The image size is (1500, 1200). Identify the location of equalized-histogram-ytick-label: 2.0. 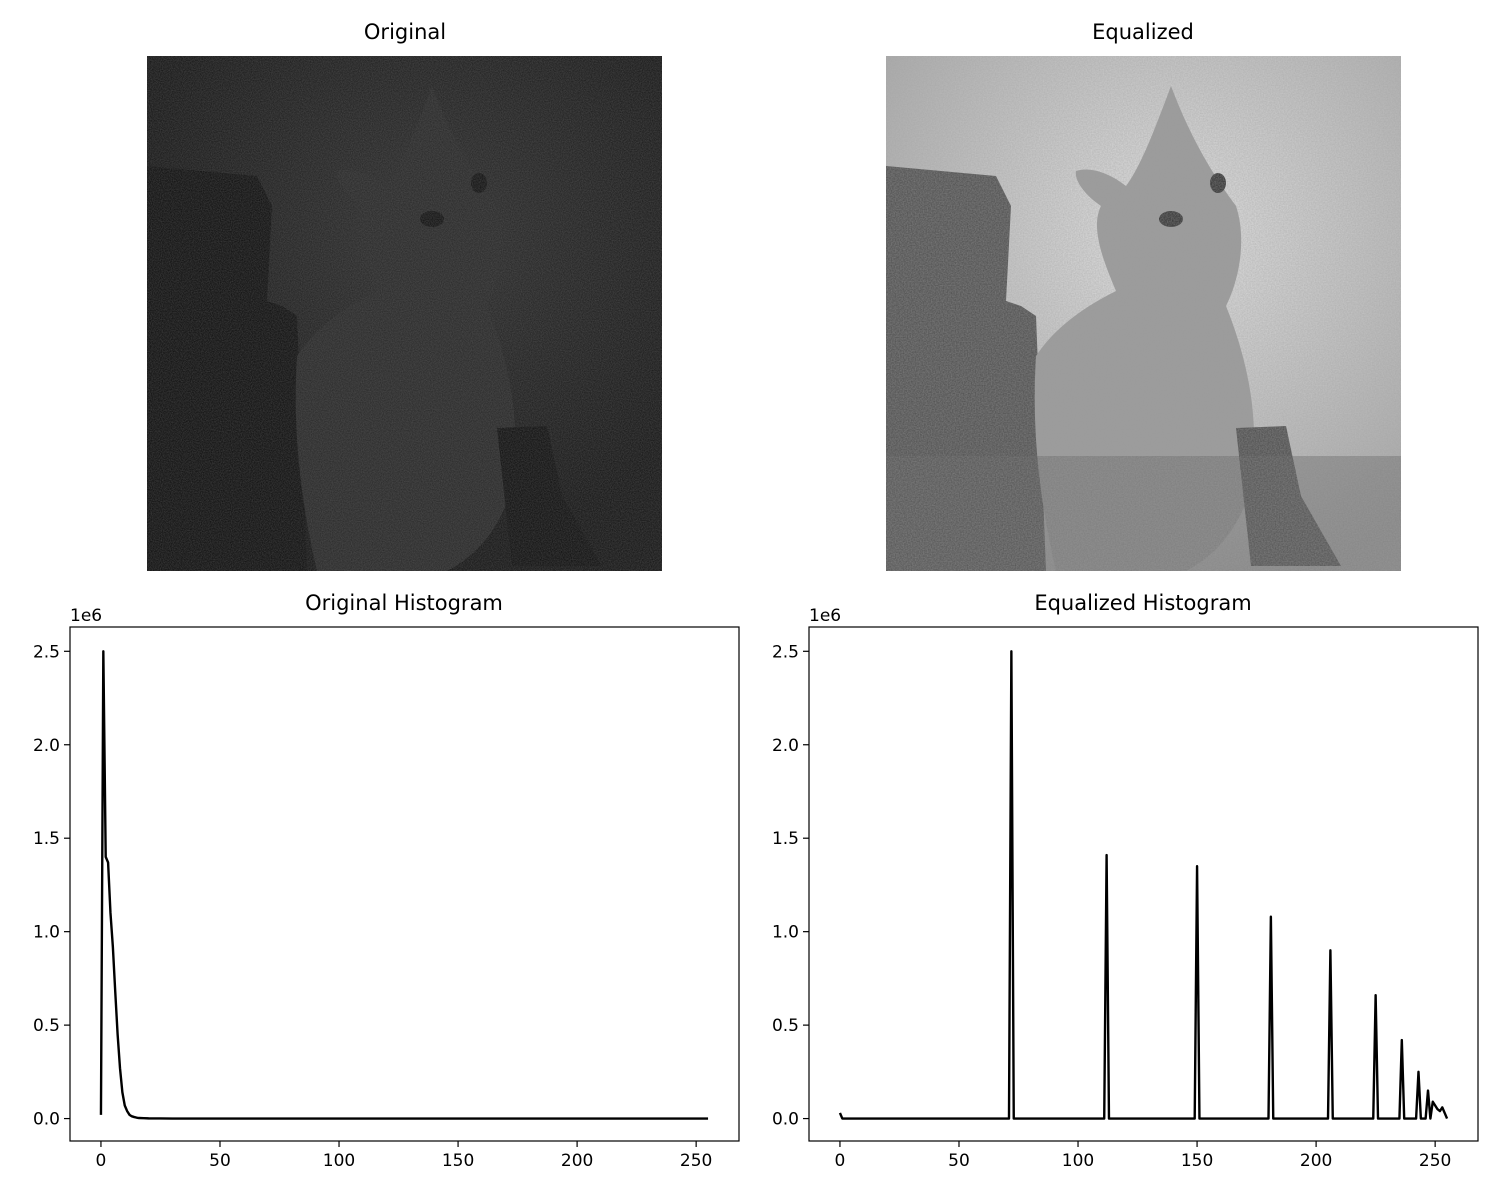
(785, 746).